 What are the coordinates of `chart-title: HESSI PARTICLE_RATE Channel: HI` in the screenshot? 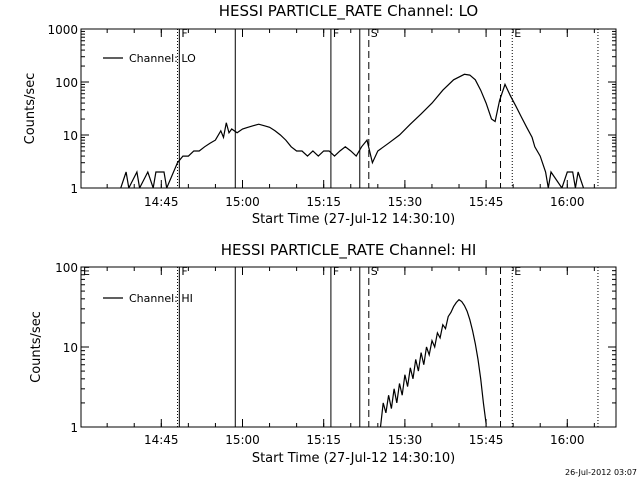 It's located at (349, 250).